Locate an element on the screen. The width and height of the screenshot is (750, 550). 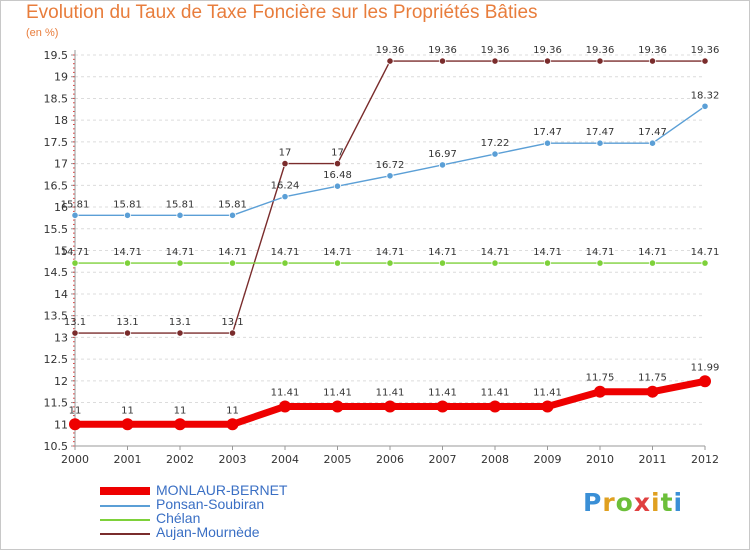
data-label: 17.22 is located at coordinates (495, 143).